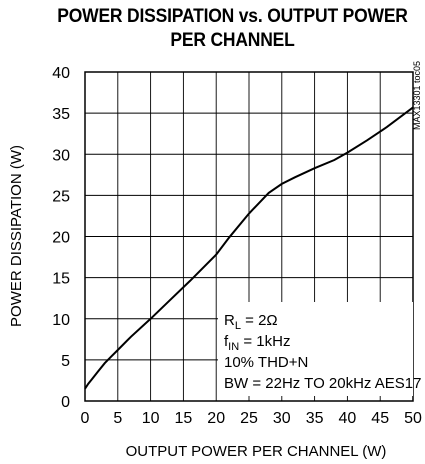 Image resolution: width=425 pixels, height=464 pixels. Describe the element at coordinates (315, 418) in the screenshot. I see `x-tick-label: 35` at that location.